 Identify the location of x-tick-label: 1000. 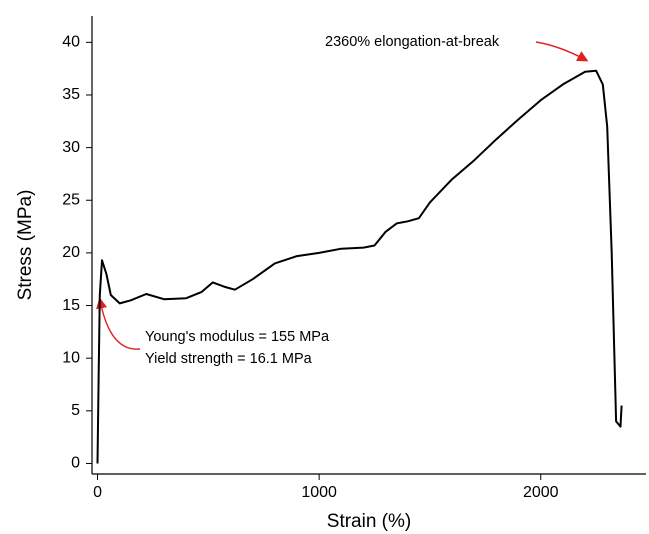
(319, 492).